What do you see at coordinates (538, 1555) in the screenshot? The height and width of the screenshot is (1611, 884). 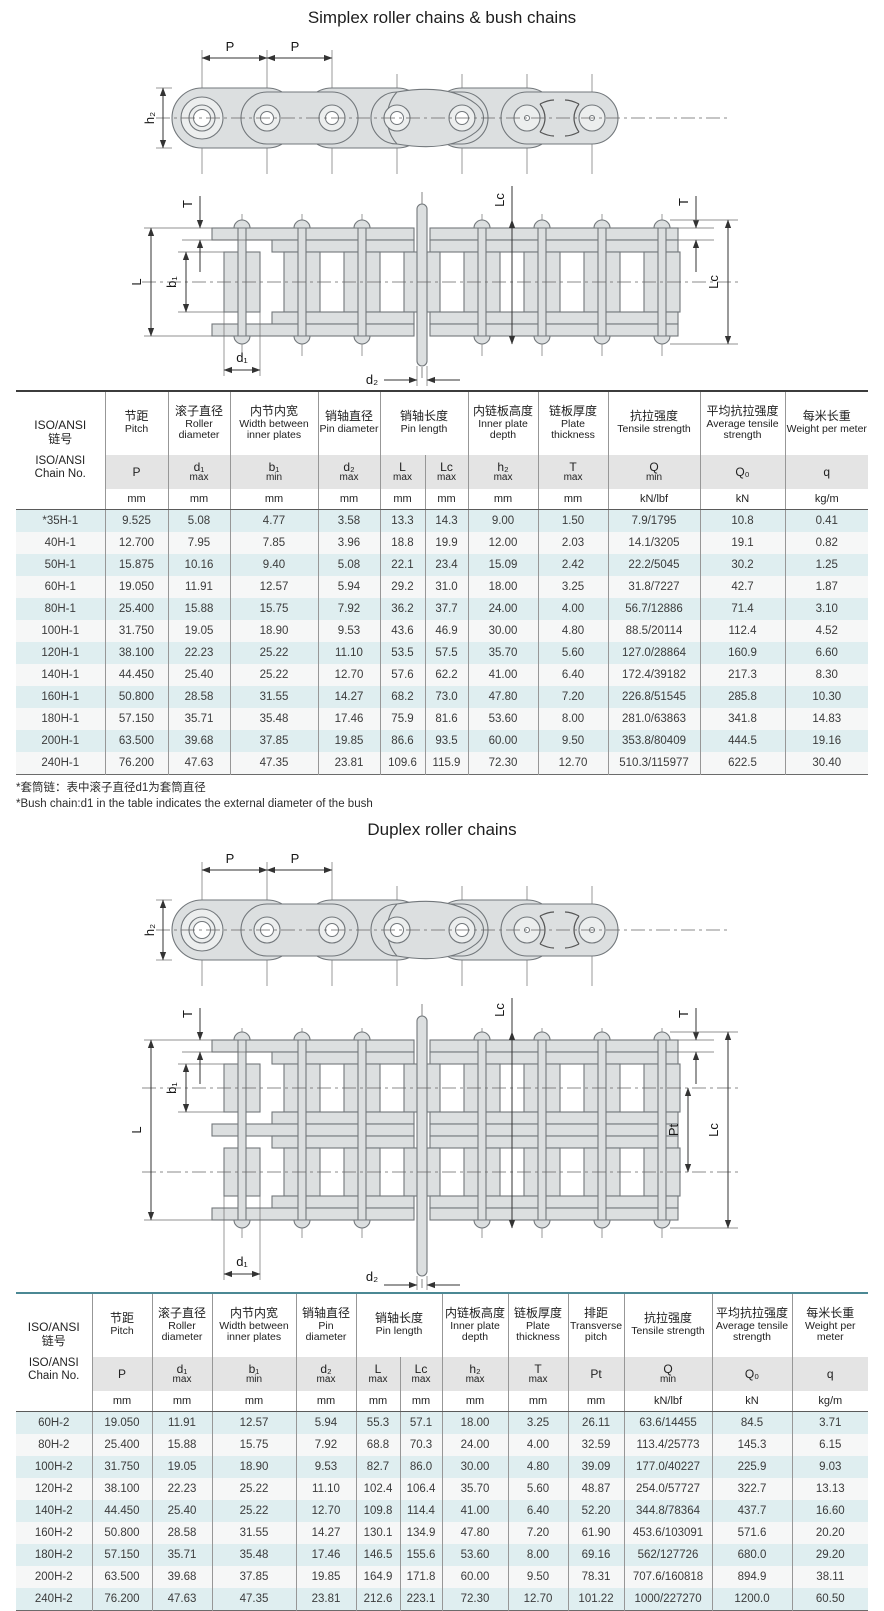 I see `value-cell: 8.00` at bounding box center [538, 1555].